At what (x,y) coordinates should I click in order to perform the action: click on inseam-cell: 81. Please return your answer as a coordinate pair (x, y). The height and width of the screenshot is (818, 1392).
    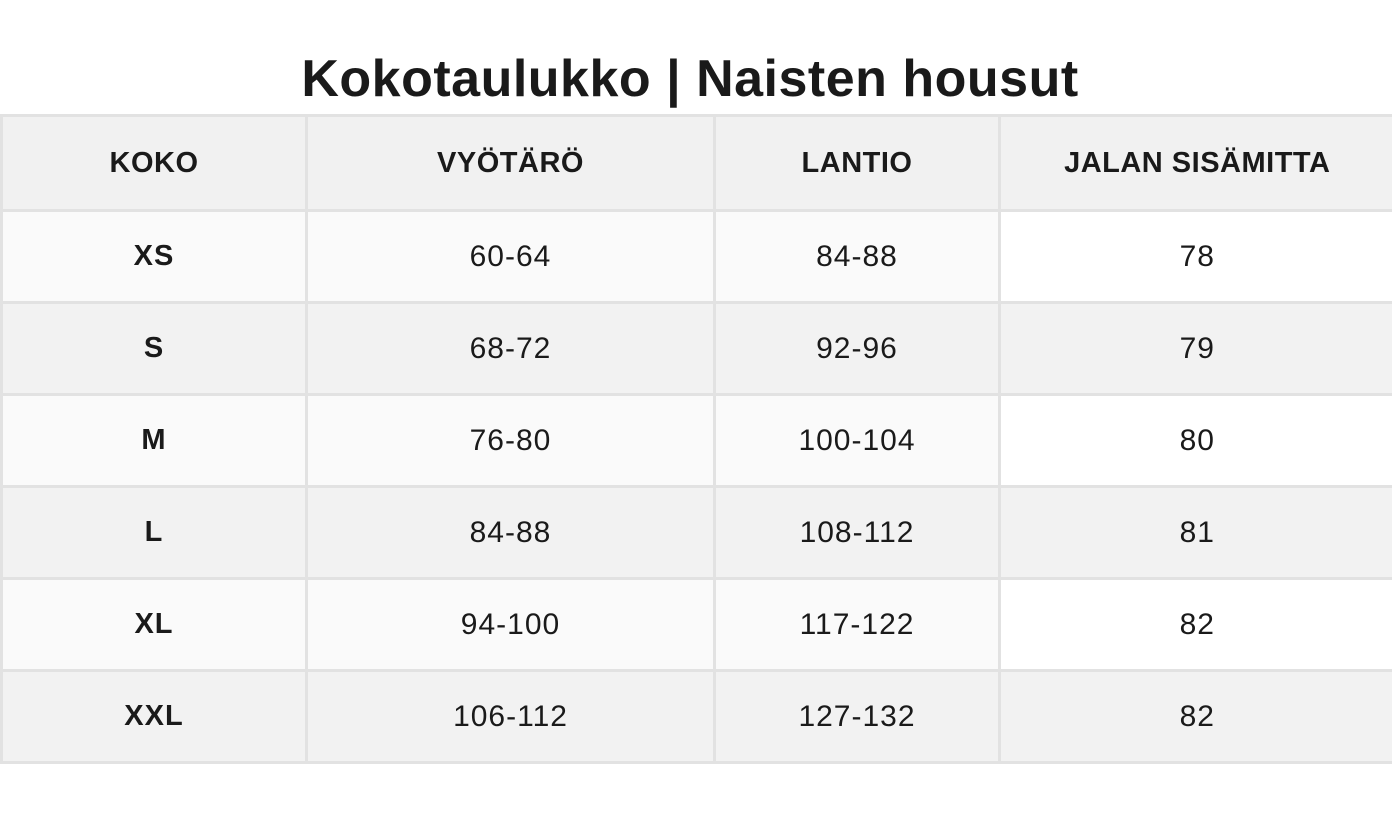
    Looking at the image, I should click on (1195, 532).